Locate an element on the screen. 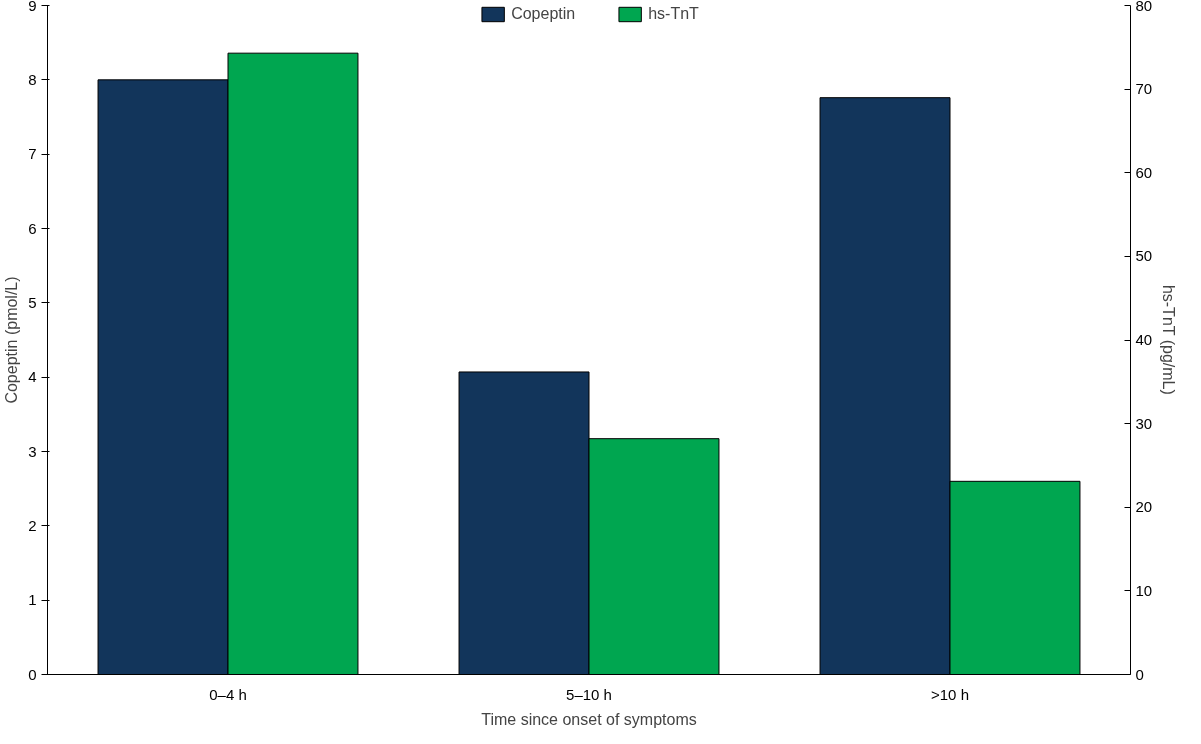 The image size is (1201, 744). y2-tick-label: 70 is located at coordinates (1144, 89).